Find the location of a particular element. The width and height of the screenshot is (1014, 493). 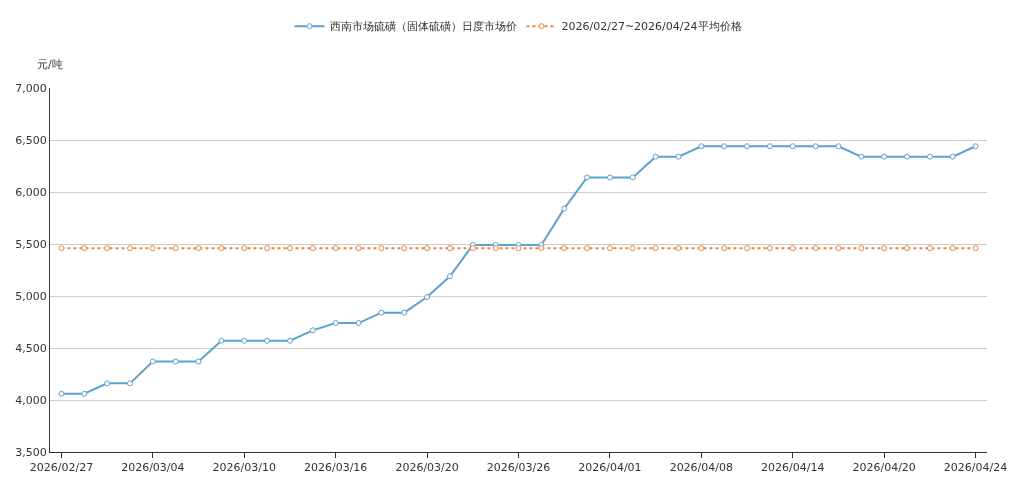

x-tick-label: 2026/03/20 is located at coordinates (427, 468).